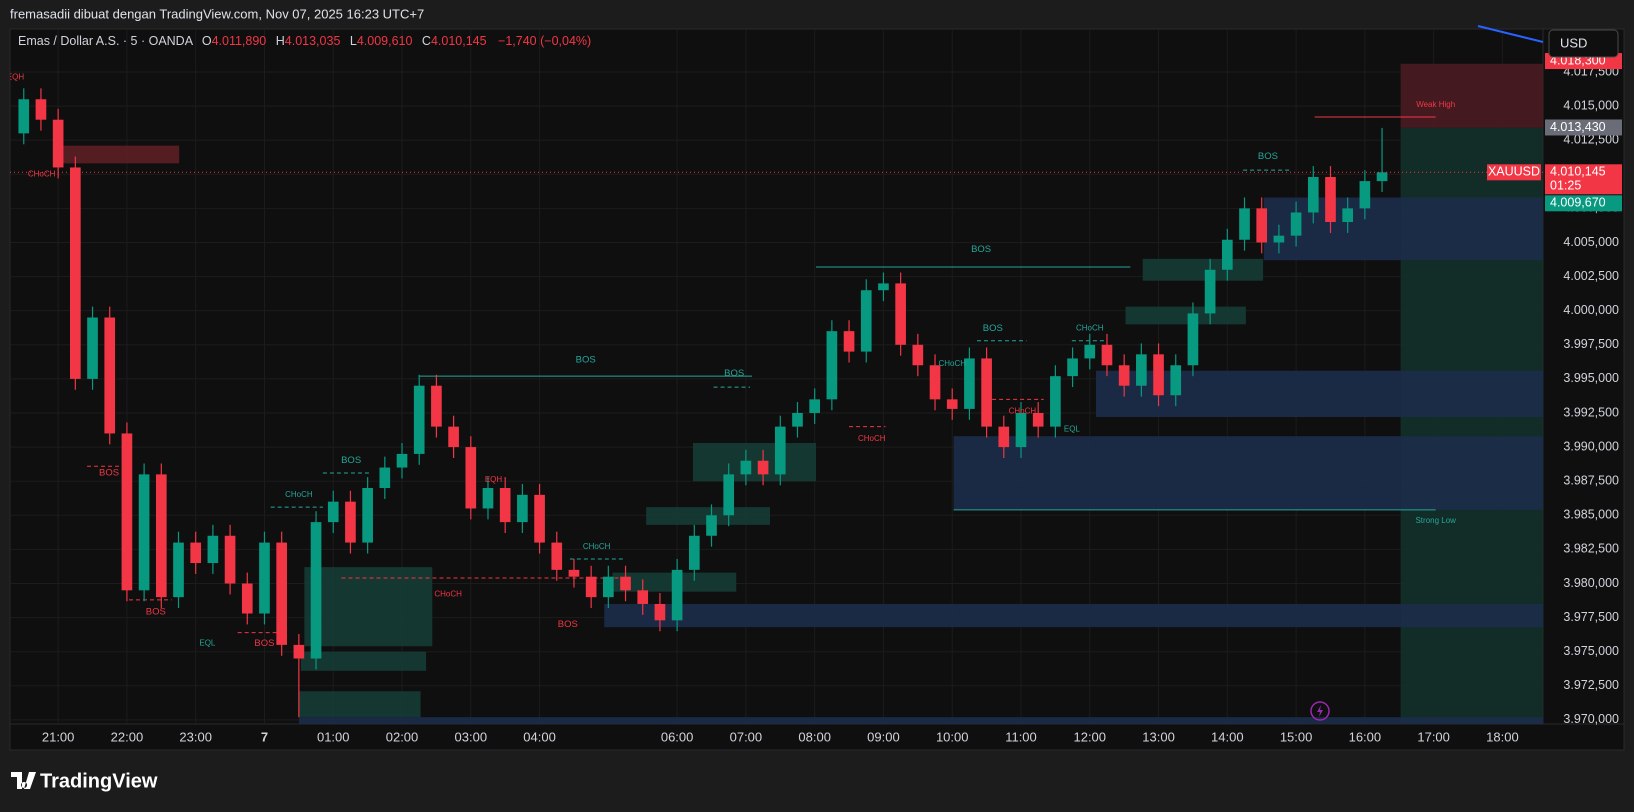 The width and height of the screenshot is (1634, 812). Describe the element at coordinates (313, 41) in the screenshot. I see `legend-value: 4.013,035` at that location.